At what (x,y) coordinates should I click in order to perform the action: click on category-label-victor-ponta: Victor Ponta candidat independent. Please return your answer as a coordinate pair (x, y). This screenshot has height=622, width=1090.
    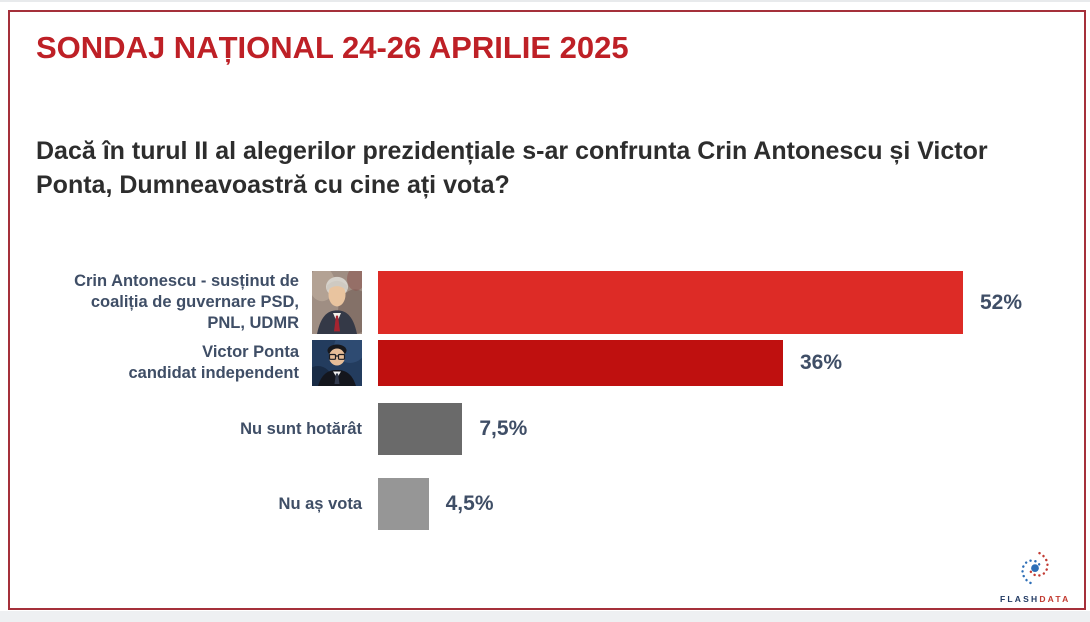
    Looking at the image, I should click on (167, 363).